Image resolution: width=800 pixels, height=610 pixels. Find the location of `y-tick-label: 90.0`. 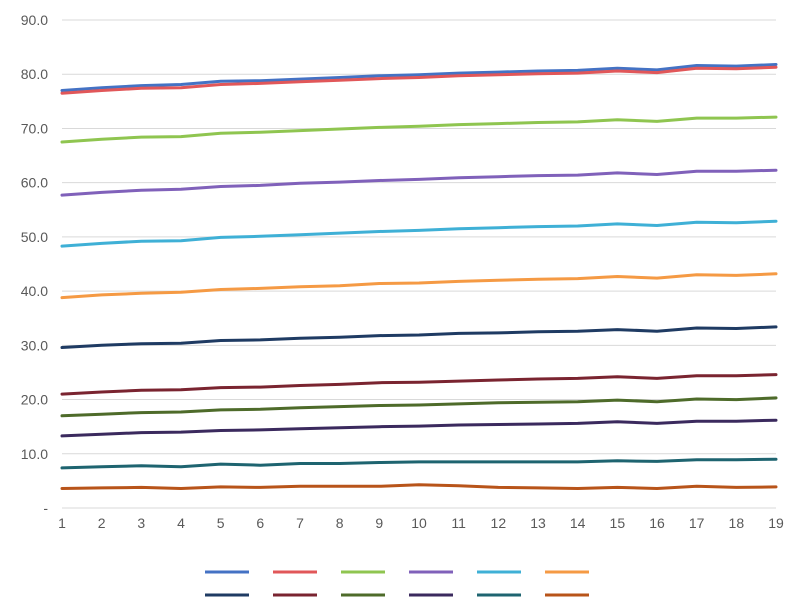

y-tick-label: 90.0 is located at coordinates (34, 20).